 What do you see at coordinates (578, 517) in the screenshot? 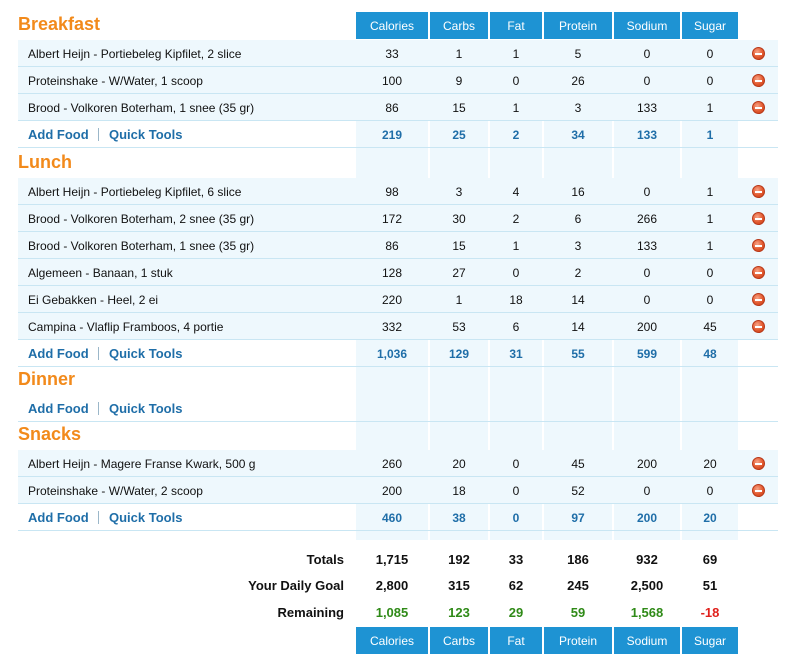
I see `meal-total-protein: 97` at bounding box center [578, 517].